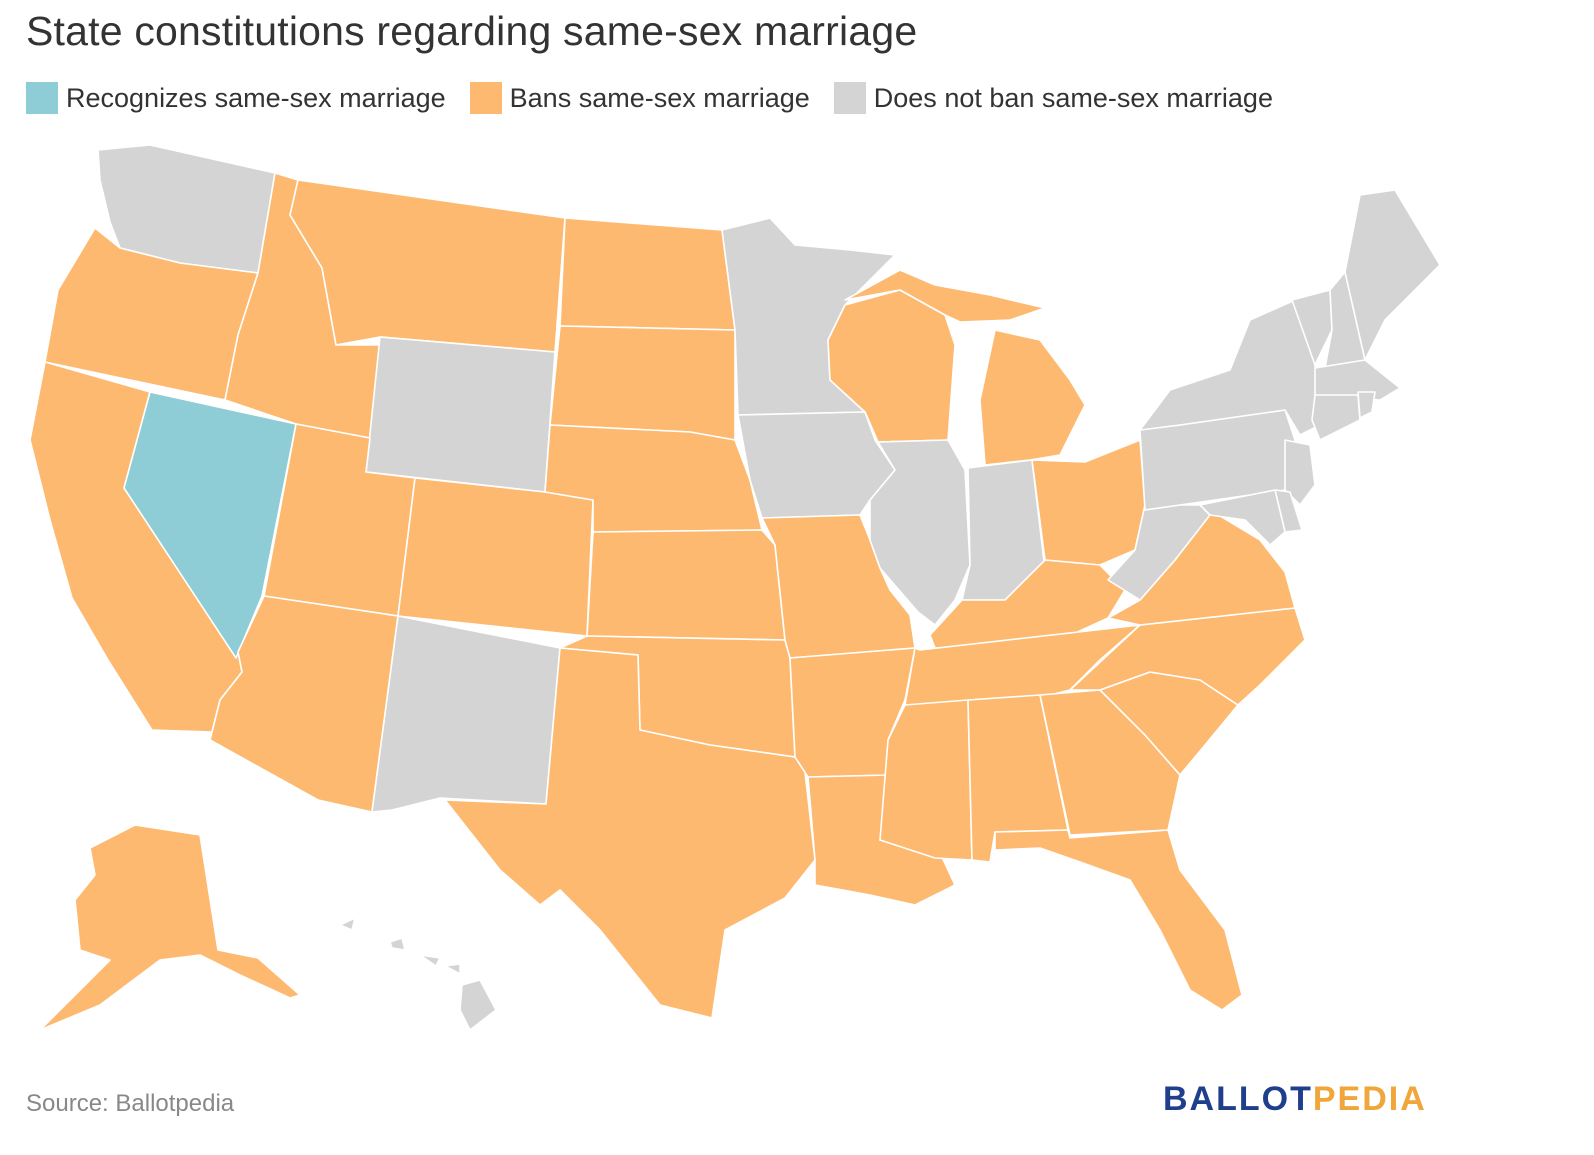 The width and height of the screenshot is (1594, 1155). Describe the element at coordinates (1369, 1099) in the screenshot. I see `logo-text-pedia: PEDIA` at that location.